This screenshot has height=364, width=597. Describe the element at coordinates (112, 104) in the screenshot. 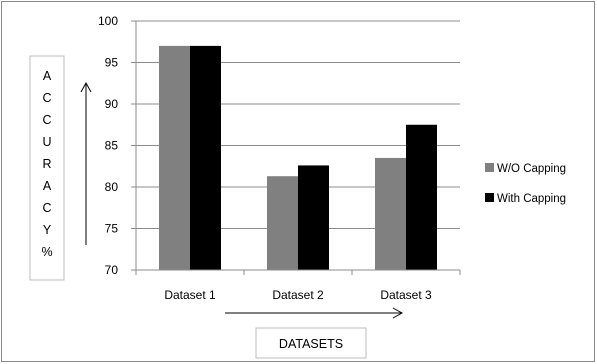

I see `y-tick-label: 90` at that location.